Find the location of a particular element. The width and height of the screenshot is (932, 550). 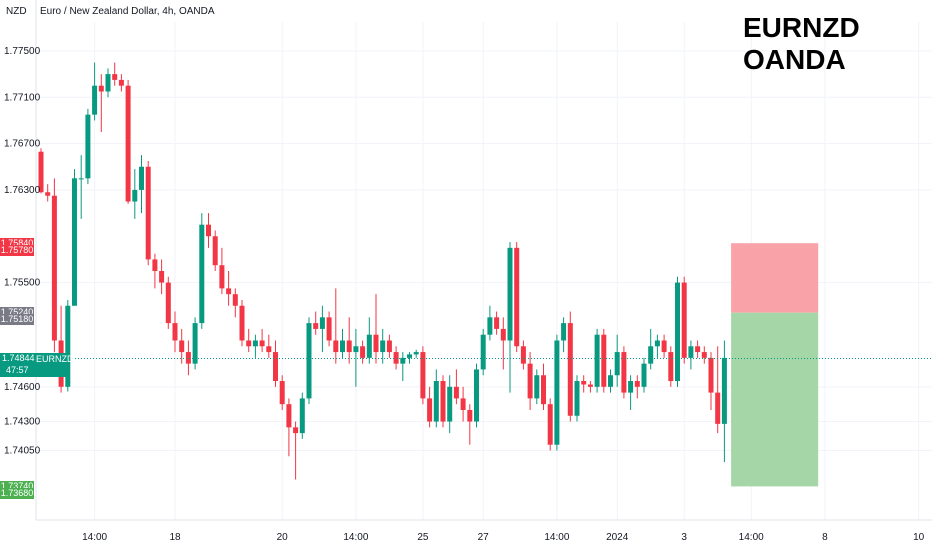

time-axis: 14:00 18 20 14:00 25 27 14:00 2024 3 14:00 8 10 is located at coordinates (484, 531).